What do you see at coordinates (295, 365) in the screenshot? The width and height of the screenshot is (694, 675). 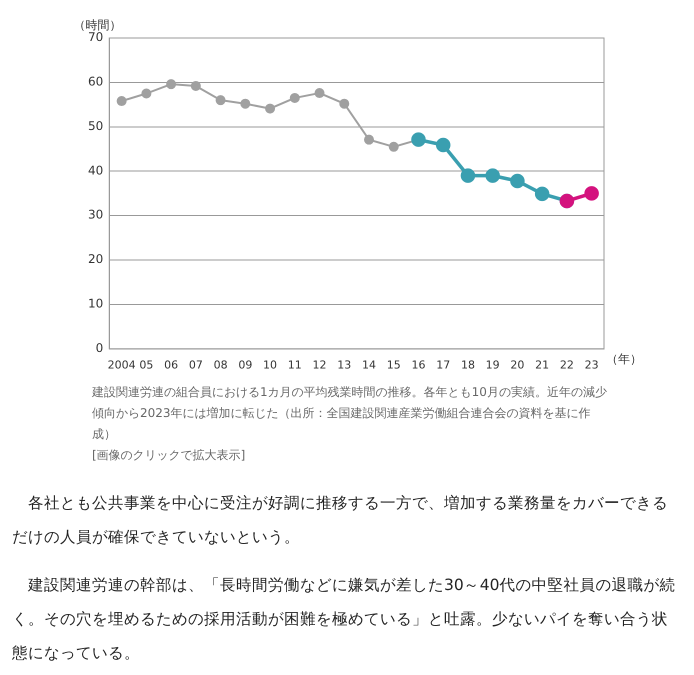 I see `x-tick-label: 11` at bounding box center [295, 365].